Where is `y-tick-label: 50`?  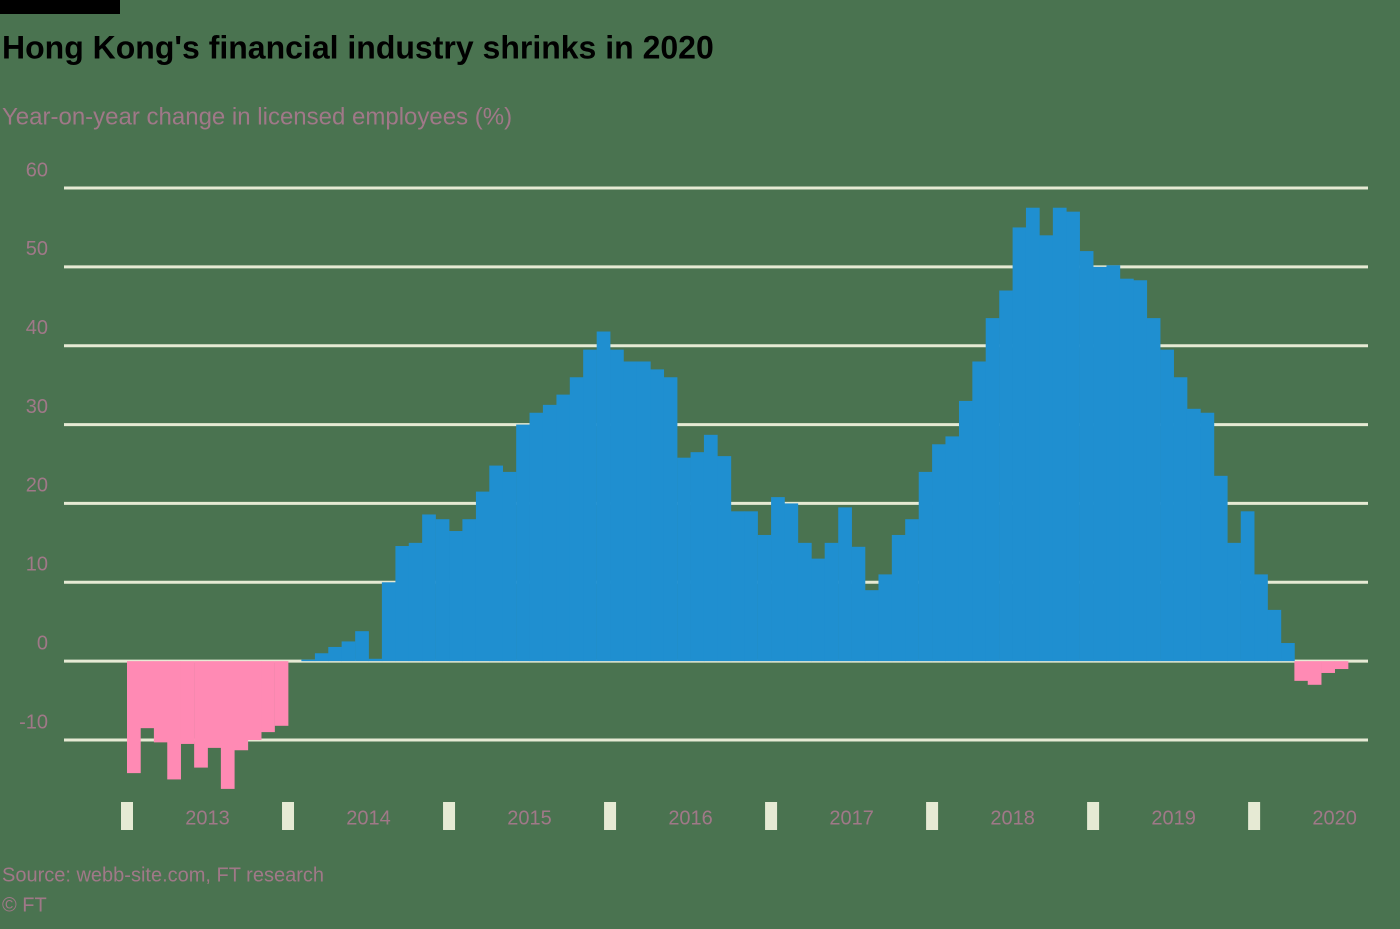
y-tick-label: 50 is located at coordinates (37, 249).